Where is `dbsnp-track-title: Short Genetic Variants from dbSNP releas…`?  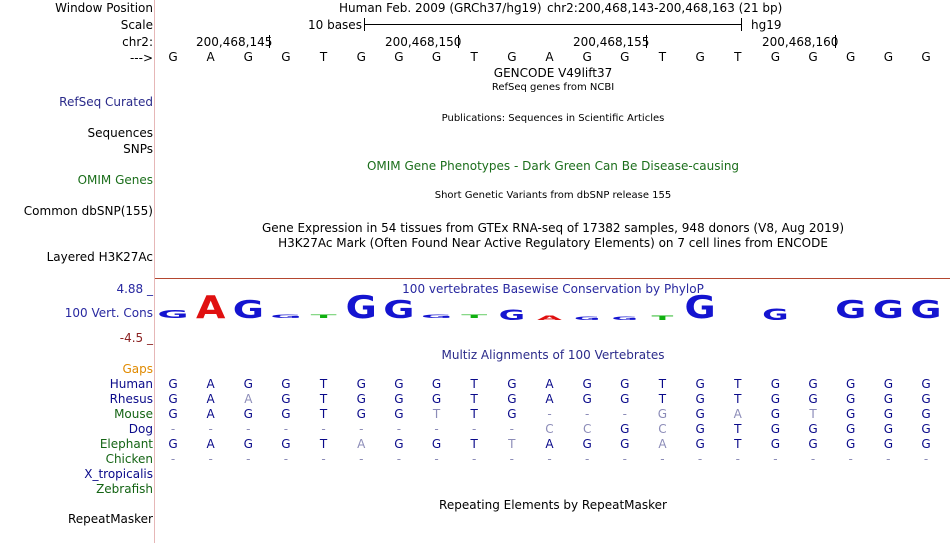 dbsnp-track-title: Short Genetic Variants from dbSNP releas… is located at coordinates (553, 195).